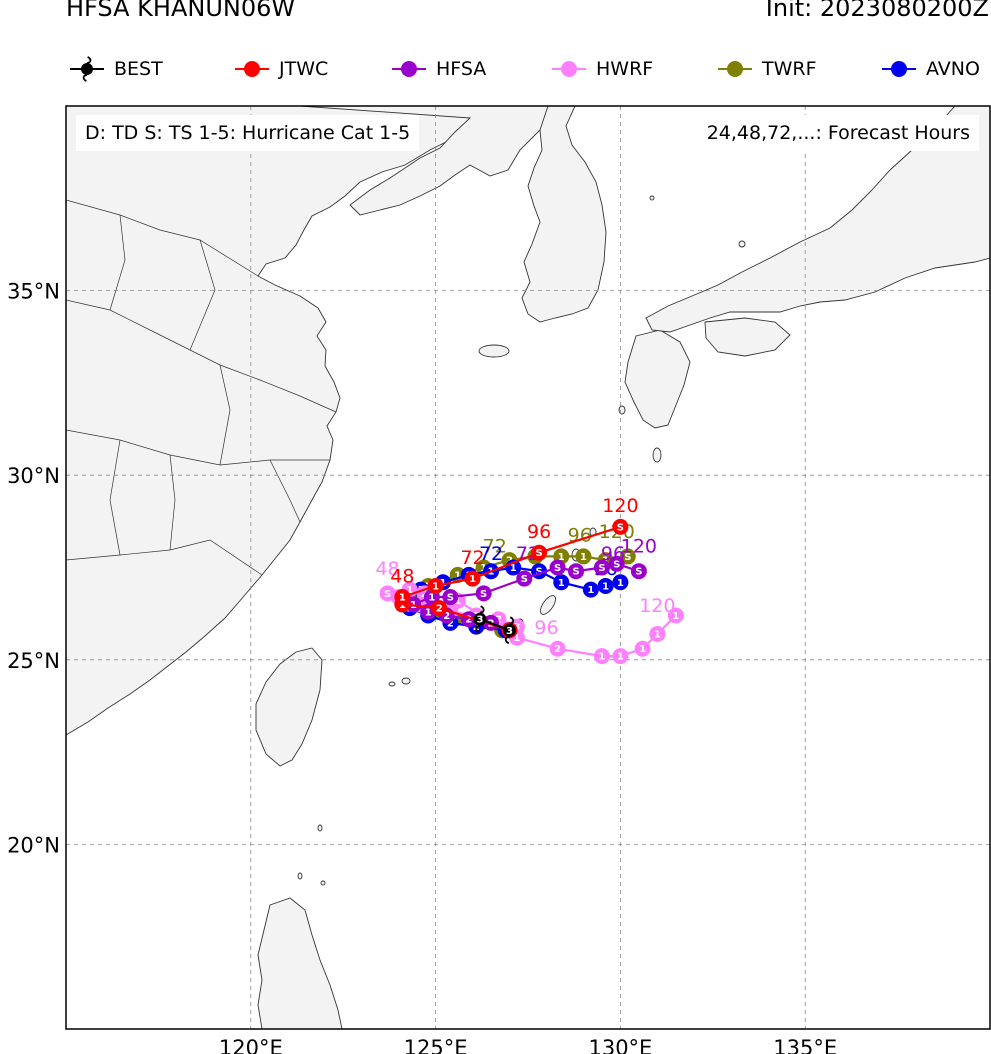  I want to click on lon-tick-label: 120°E, so click(251, 1045).